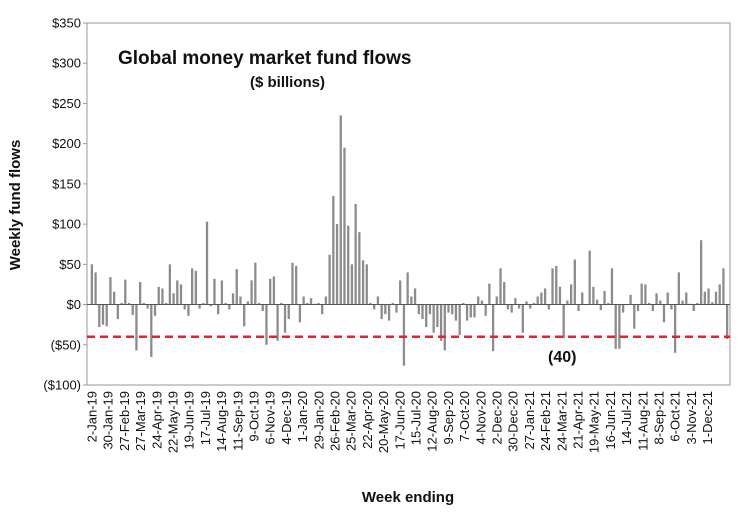 Image resolution: width=750 pixels, height=512 pixels. Describe the element at coordinates (335, 421) in the screenshot. I see `x-tick-label: 26-Feb-20` at that location.